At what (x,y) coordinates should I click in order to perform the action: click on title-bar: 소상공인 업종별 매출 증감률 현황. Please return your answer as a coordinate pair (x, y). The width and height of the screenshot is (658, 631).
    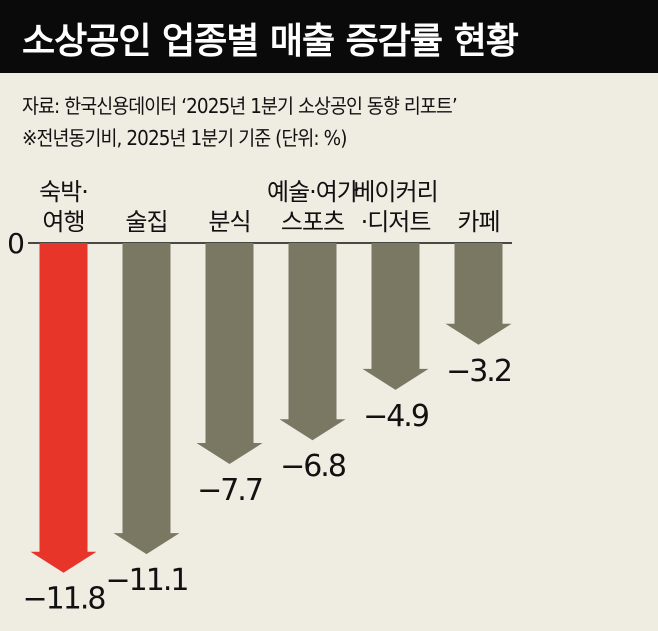
    Looking at the image, I should click on (329, 36).